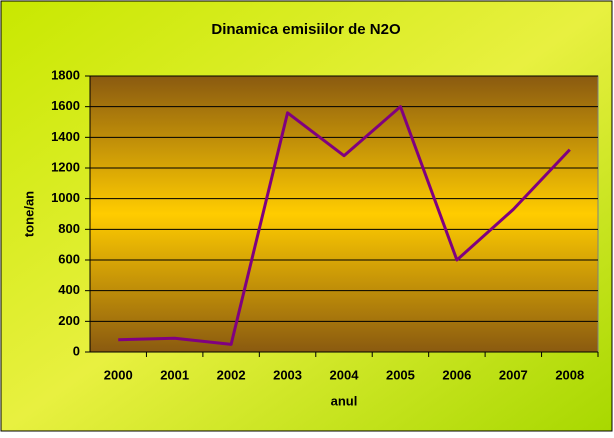 The width and height of the screenshot is (614, 438). Describe the element at coordinates (28, 214) in the screenshot. I see `y-axis-label: tone/an` at that location.